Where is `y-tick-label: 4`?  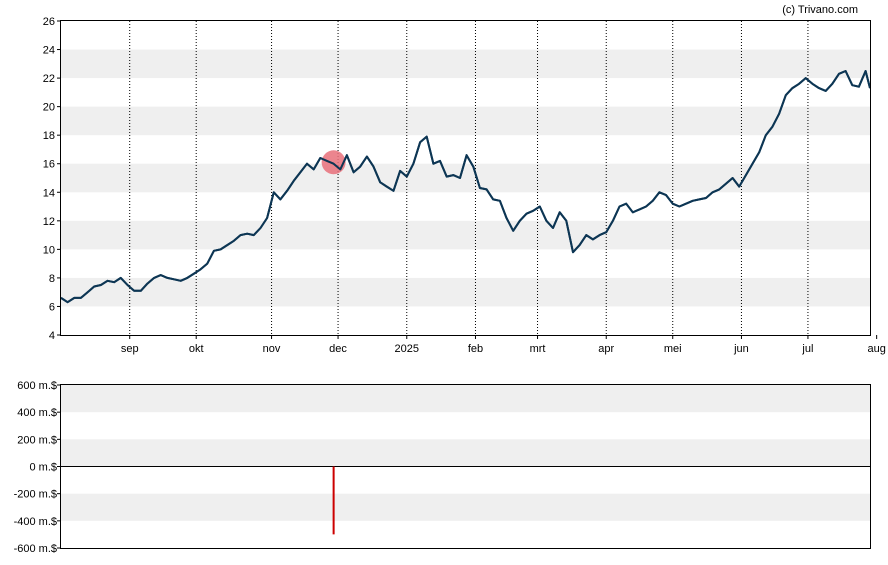 y-tick-label: 4 is located at coordinates (52, 336).